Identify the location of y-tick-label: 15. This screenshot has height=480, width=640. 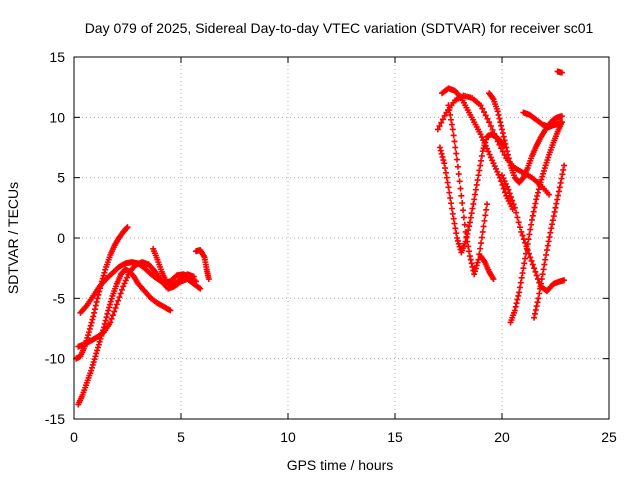
(57, 57).